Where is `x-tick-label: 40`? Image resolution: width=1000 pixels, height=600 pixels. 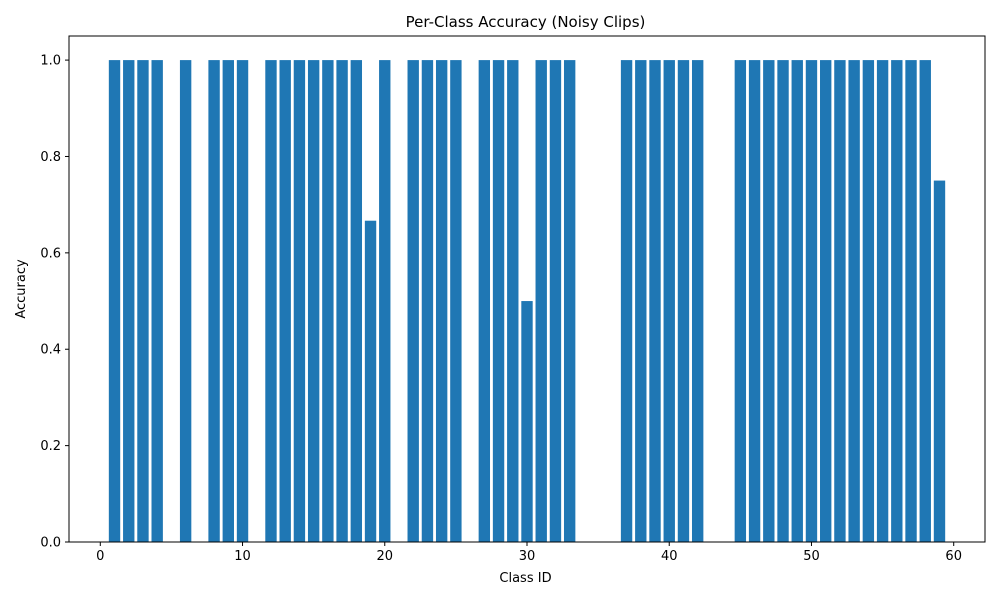 x-tick-label: 40 is located at coordinates (669, 556).